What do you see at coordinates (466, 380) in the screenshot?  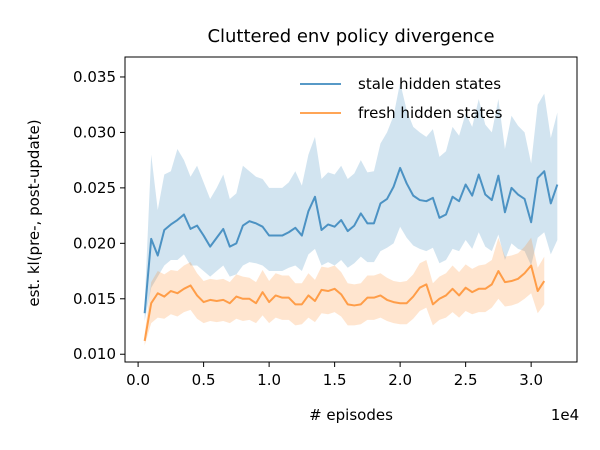 I see `x-tick-label: 2.5` at bounding box center [466, 380].